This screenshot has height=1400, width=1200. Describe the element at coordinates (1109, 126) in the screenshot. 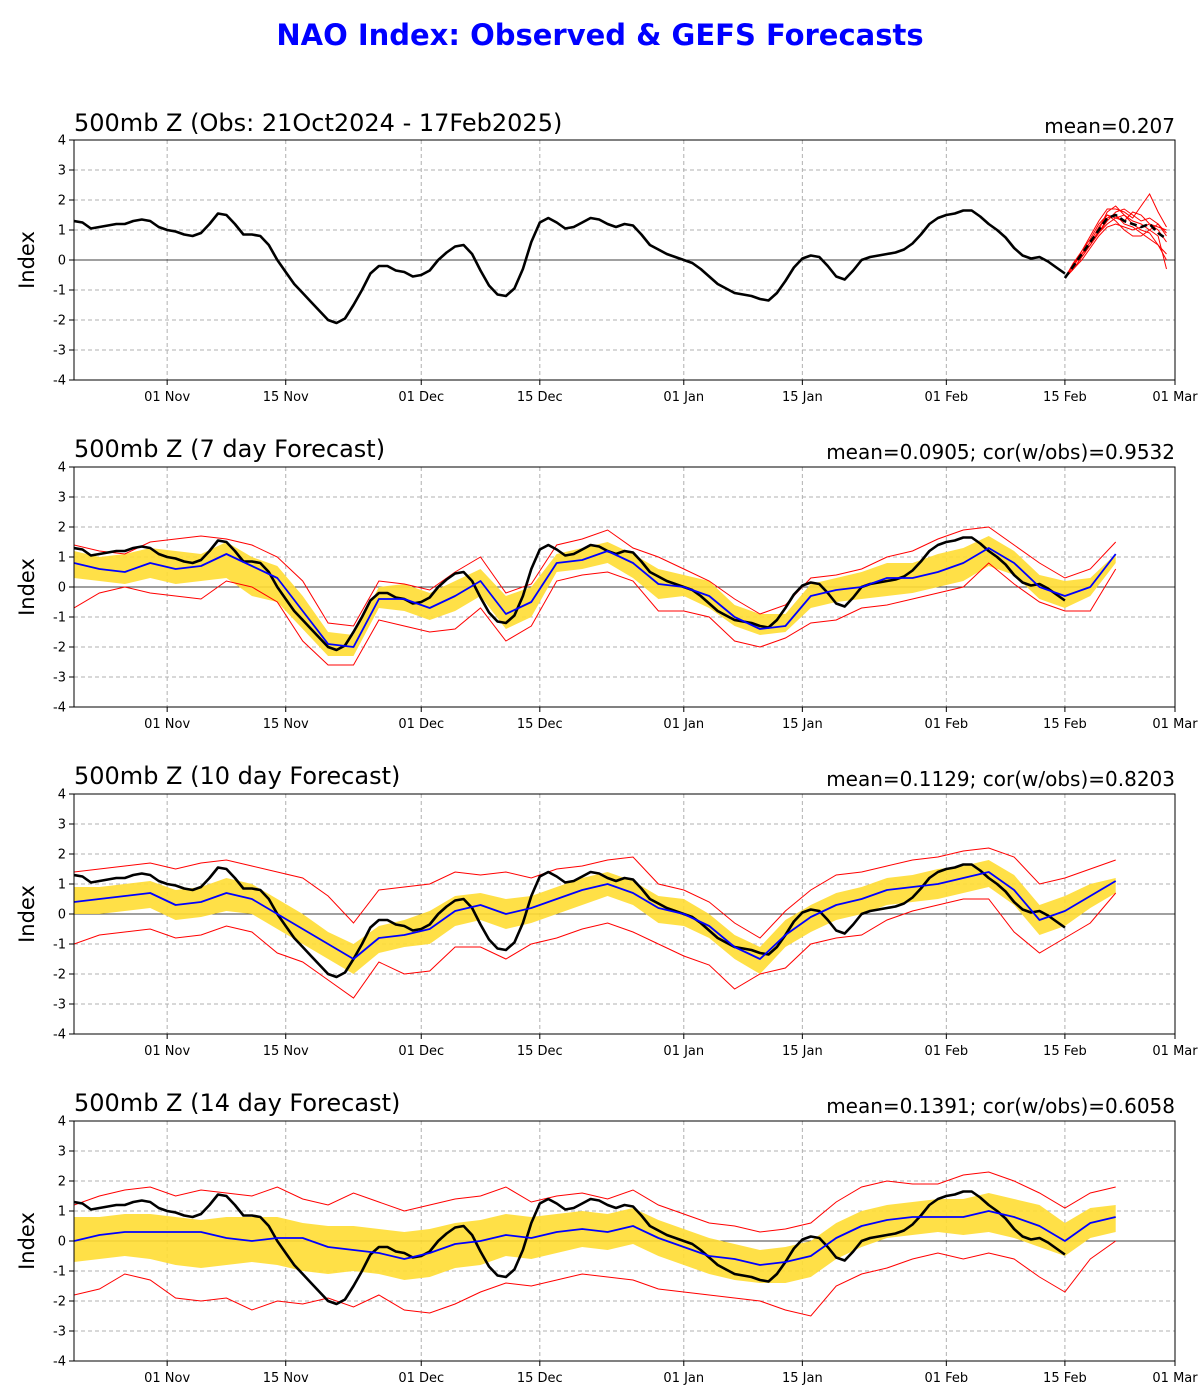

I see `panel-1-stat: mean=0.207` at that location.